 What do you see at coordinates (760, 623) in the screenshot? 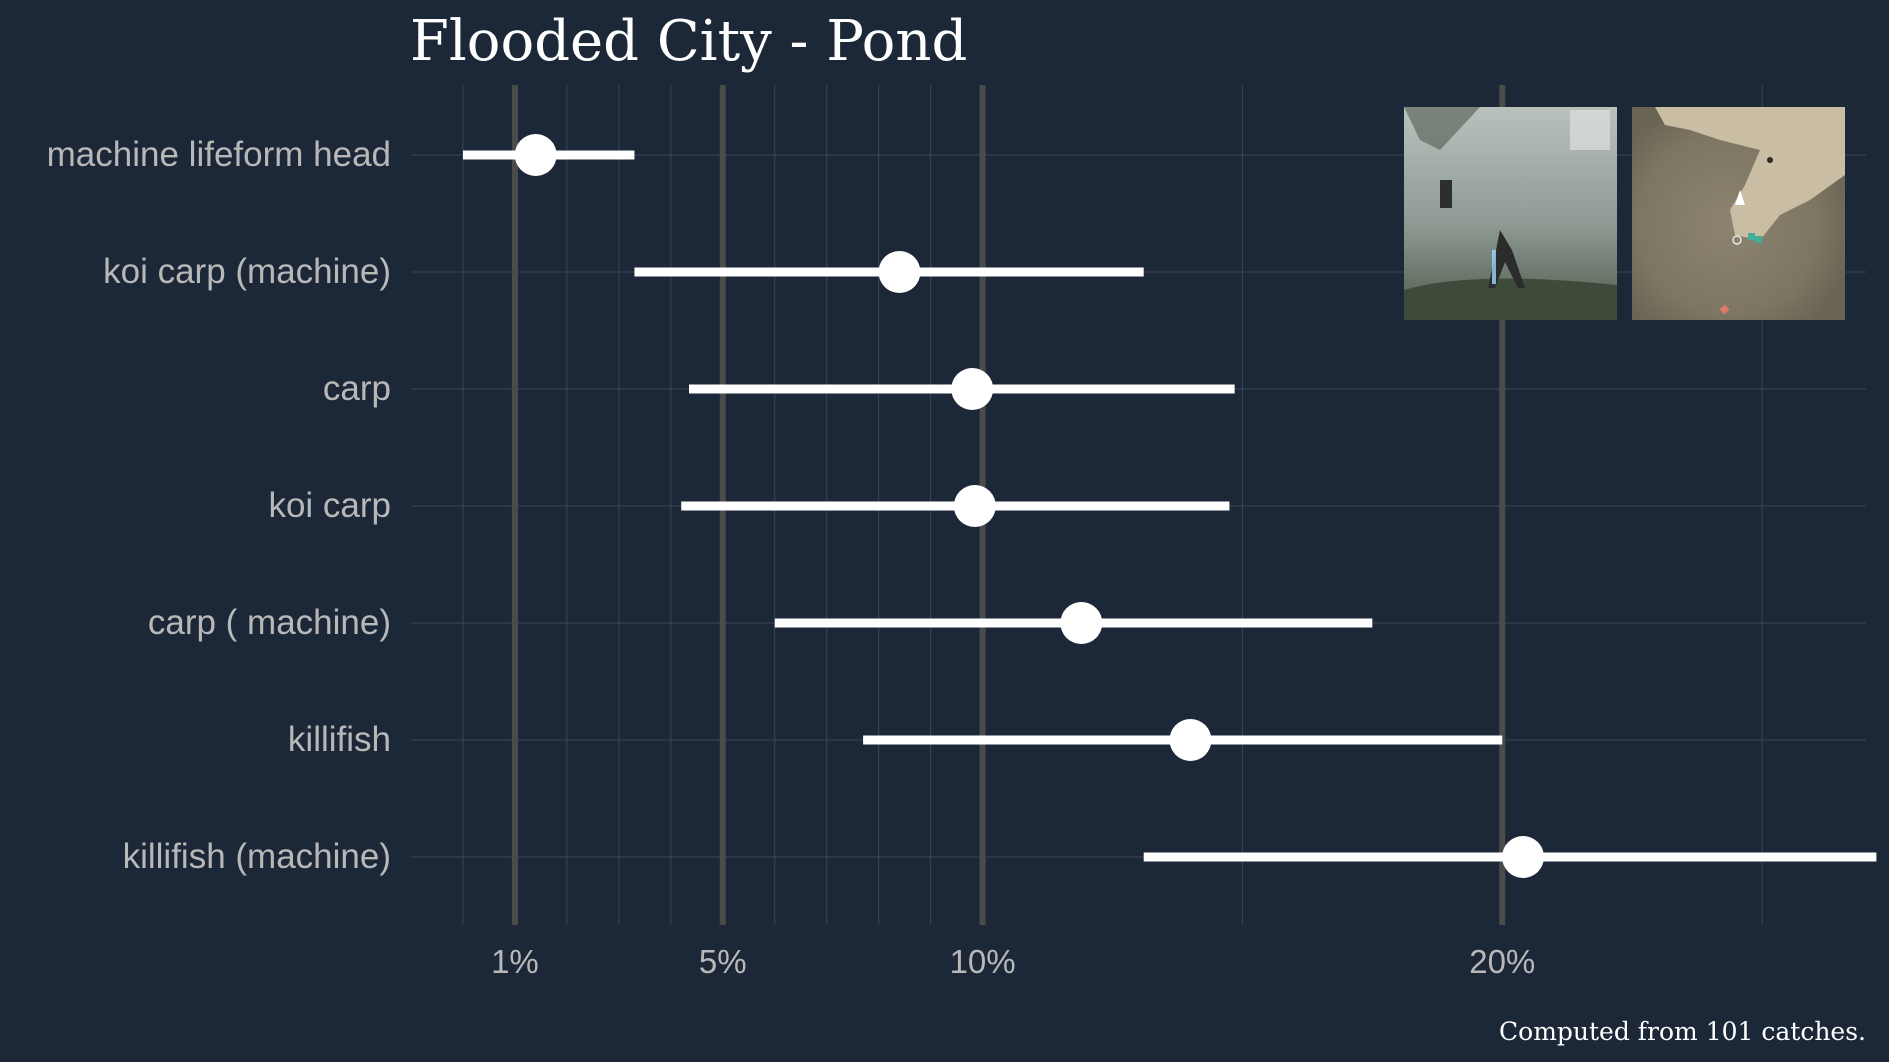
I see `data-row: carp ( machine)` at bounding box center [760, 623].